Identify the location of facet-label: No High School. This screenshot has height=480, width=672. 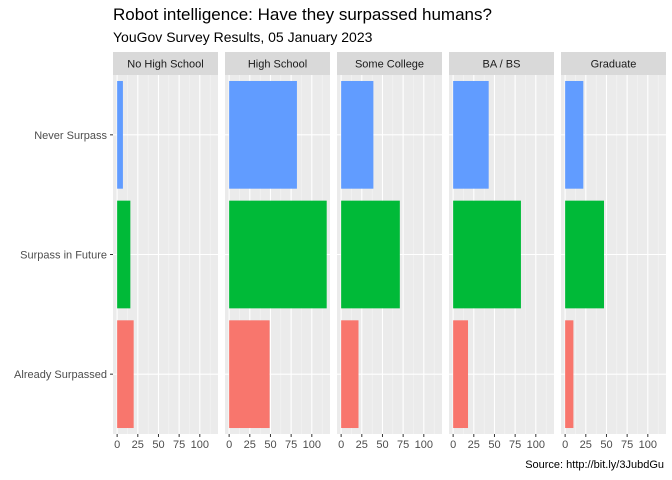
(165, 65).